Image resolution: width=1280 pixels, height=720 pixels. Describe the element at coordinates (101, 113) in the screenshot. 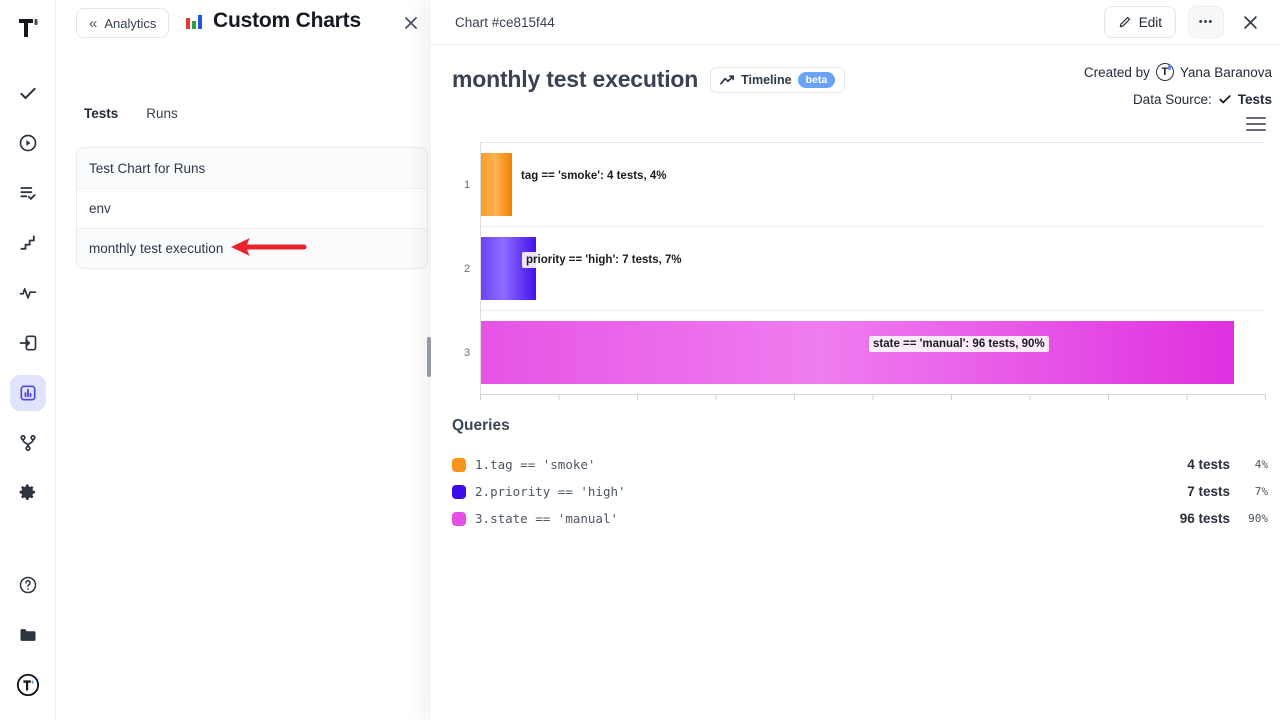

I see `tab-tests: Tests` at that location.